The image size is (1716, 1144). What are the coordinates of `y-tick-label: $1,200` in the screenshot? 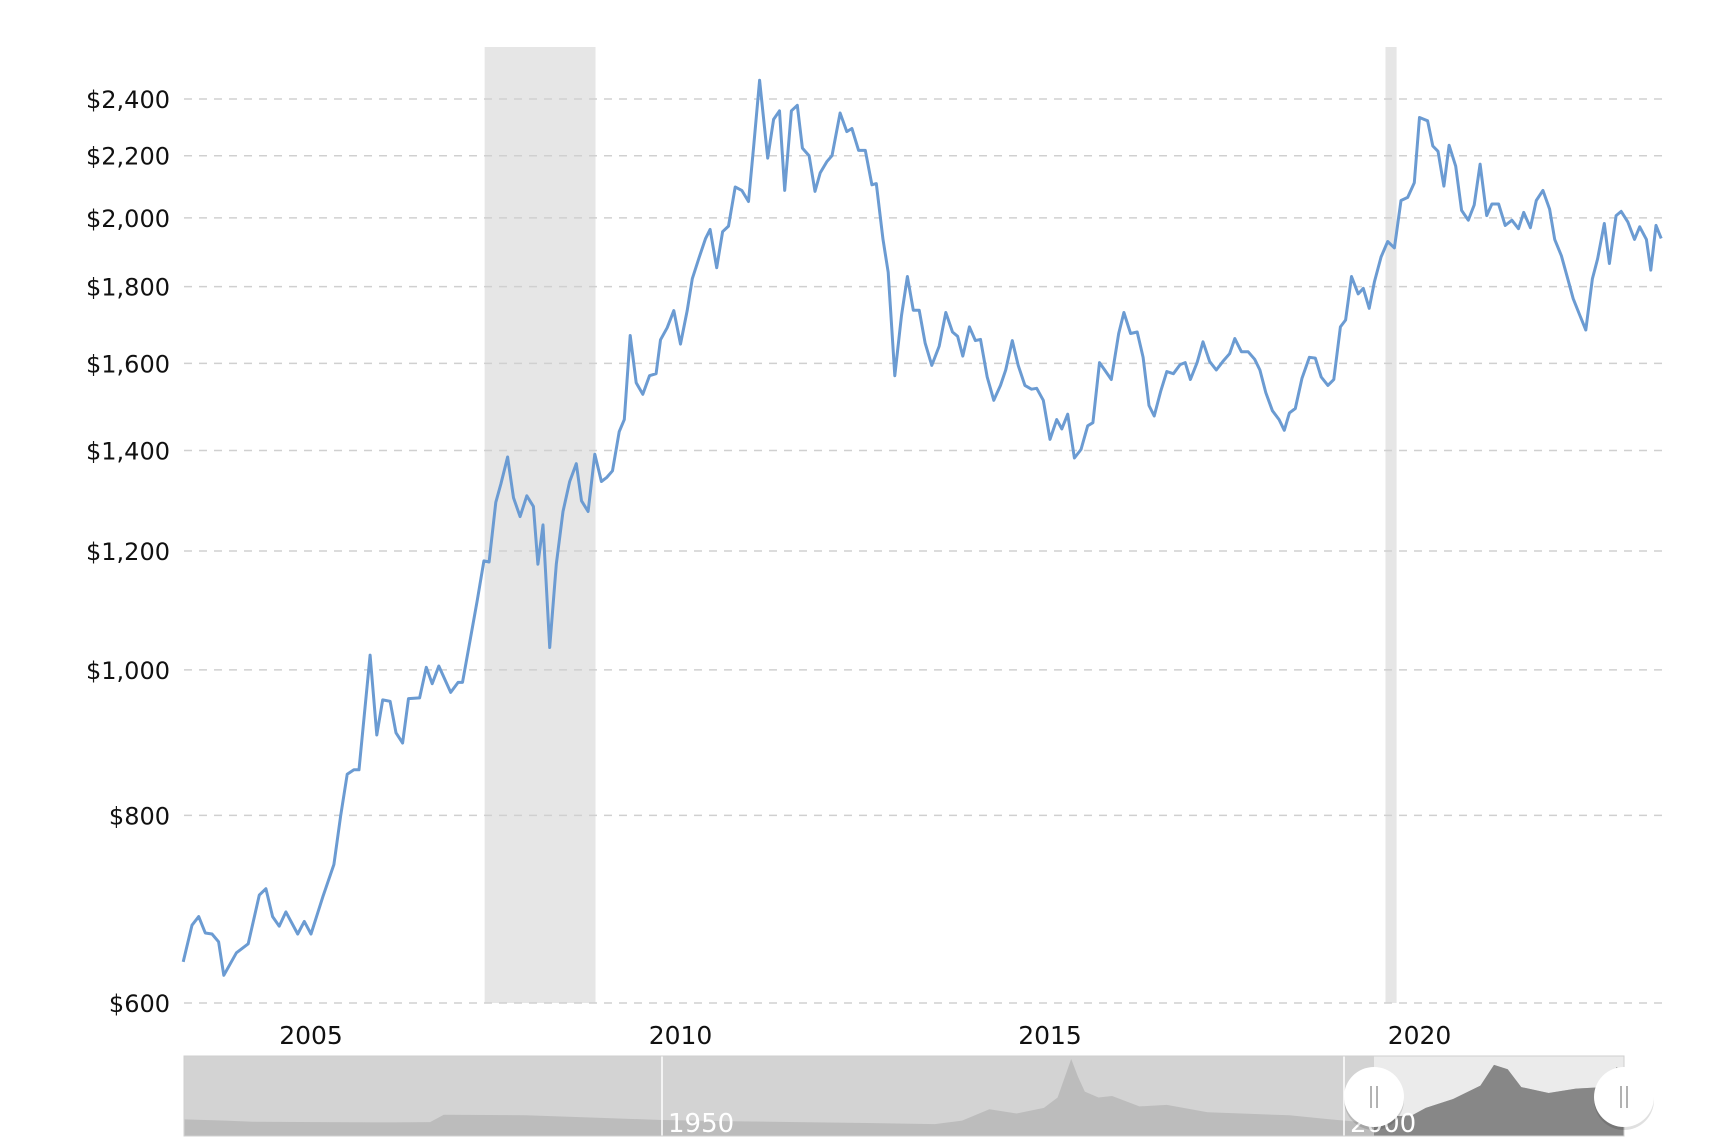 It's located at (128, 552).